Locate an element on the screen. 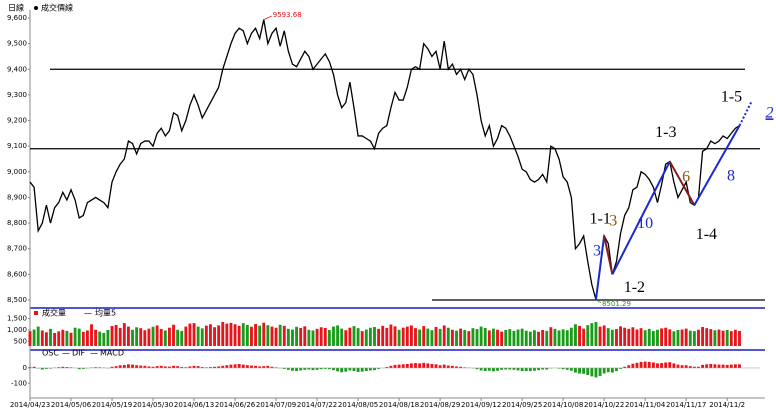 This screenshot has height=410, width=776. legend-label: MACD is located at coordinates (112, 353).